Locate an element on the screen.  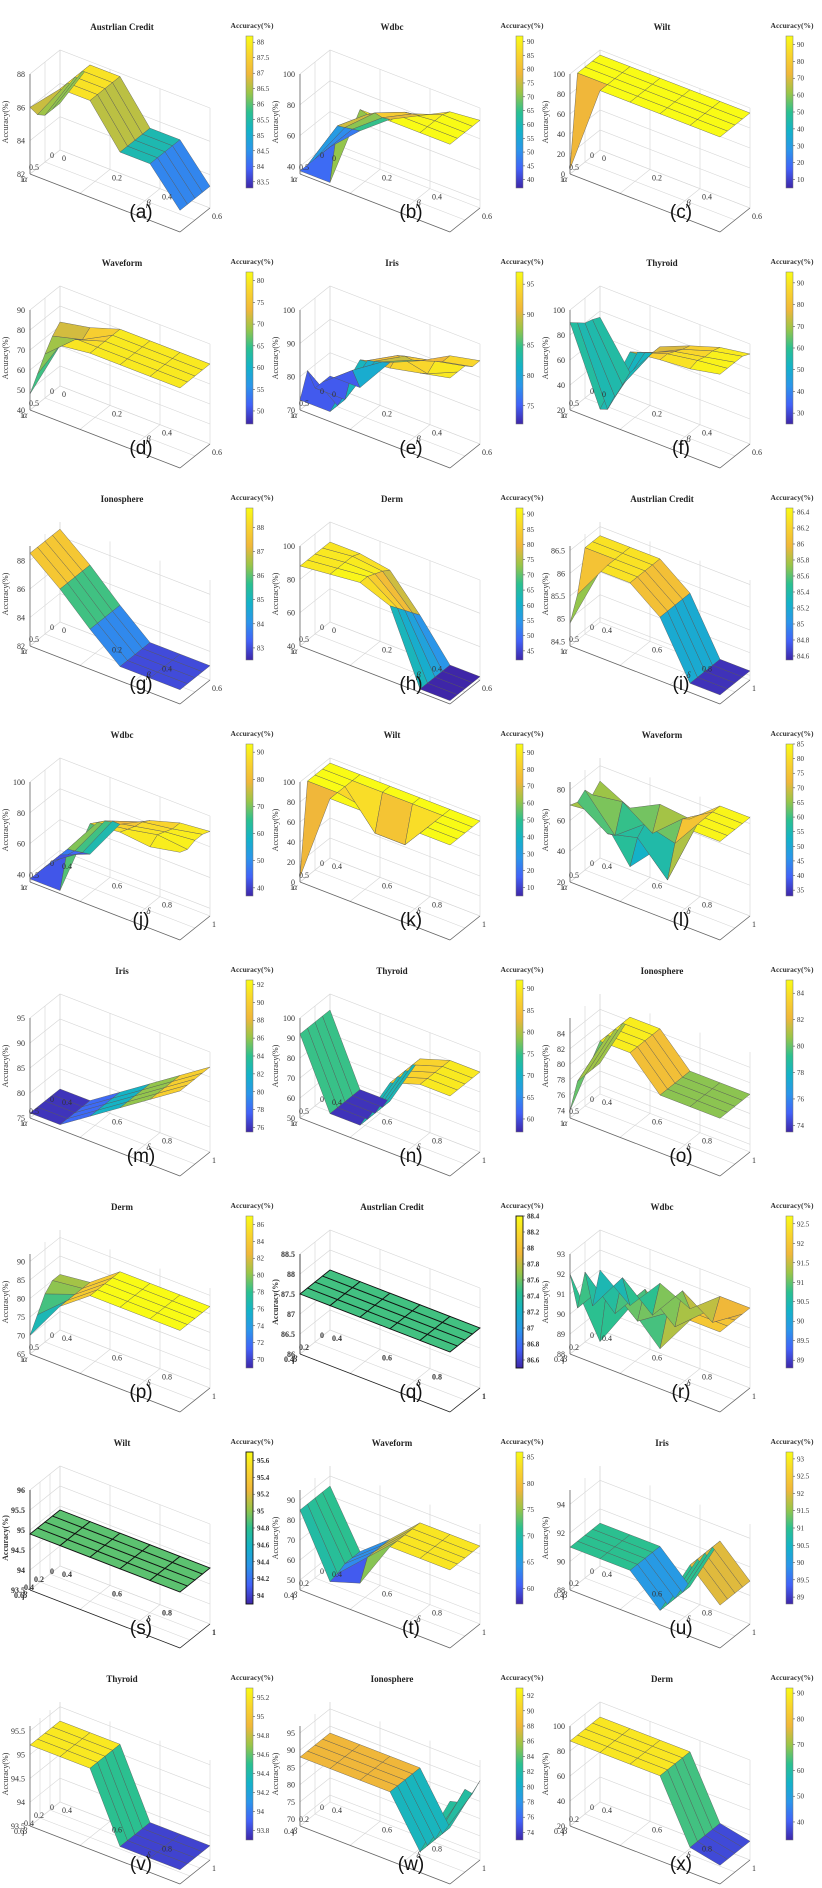
colorbar-tick-label: 87 is located at coordinates (261, 74).